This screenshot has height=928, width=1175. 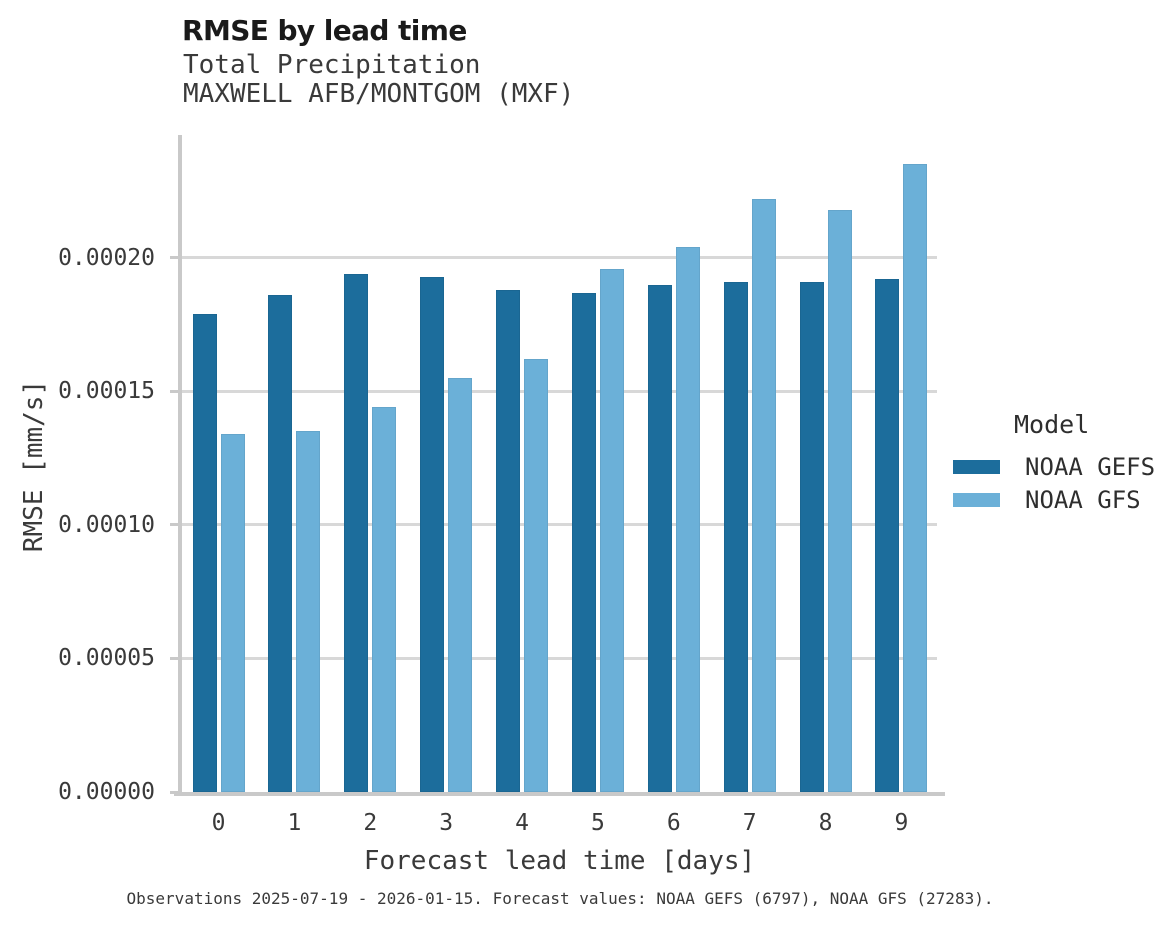 What do you see at coordinates (559, 794) in the screenshot?
I see `x-axis-spine` at bounding box center [559, 794].